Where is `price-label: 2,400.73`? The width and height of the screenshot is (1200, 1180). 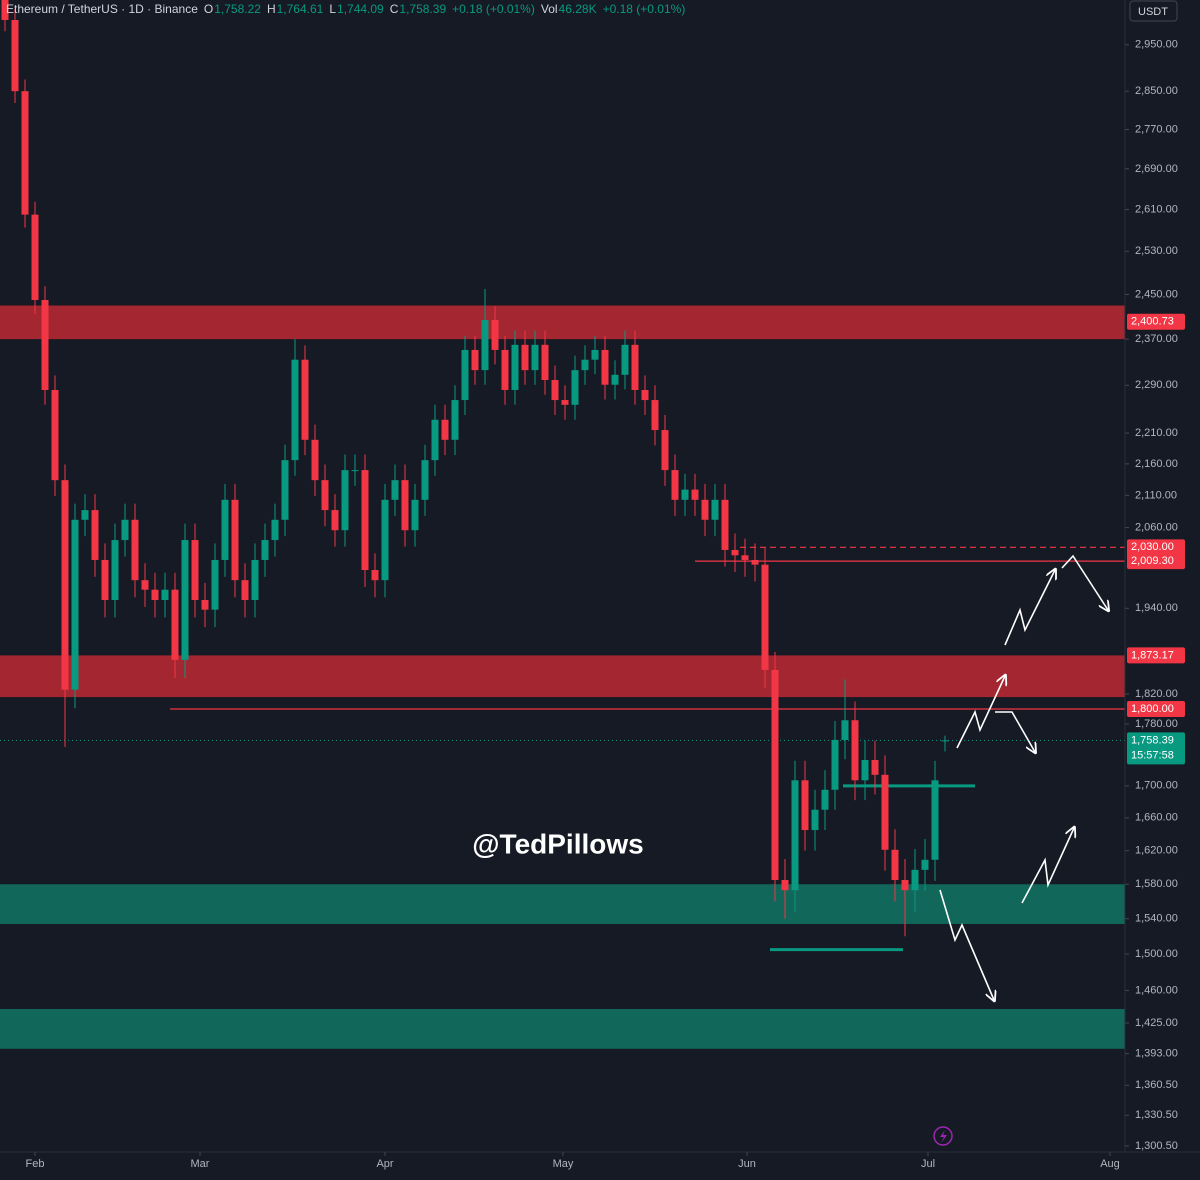 price-label: 2,400.73 is located at coordinates (1152, 322).